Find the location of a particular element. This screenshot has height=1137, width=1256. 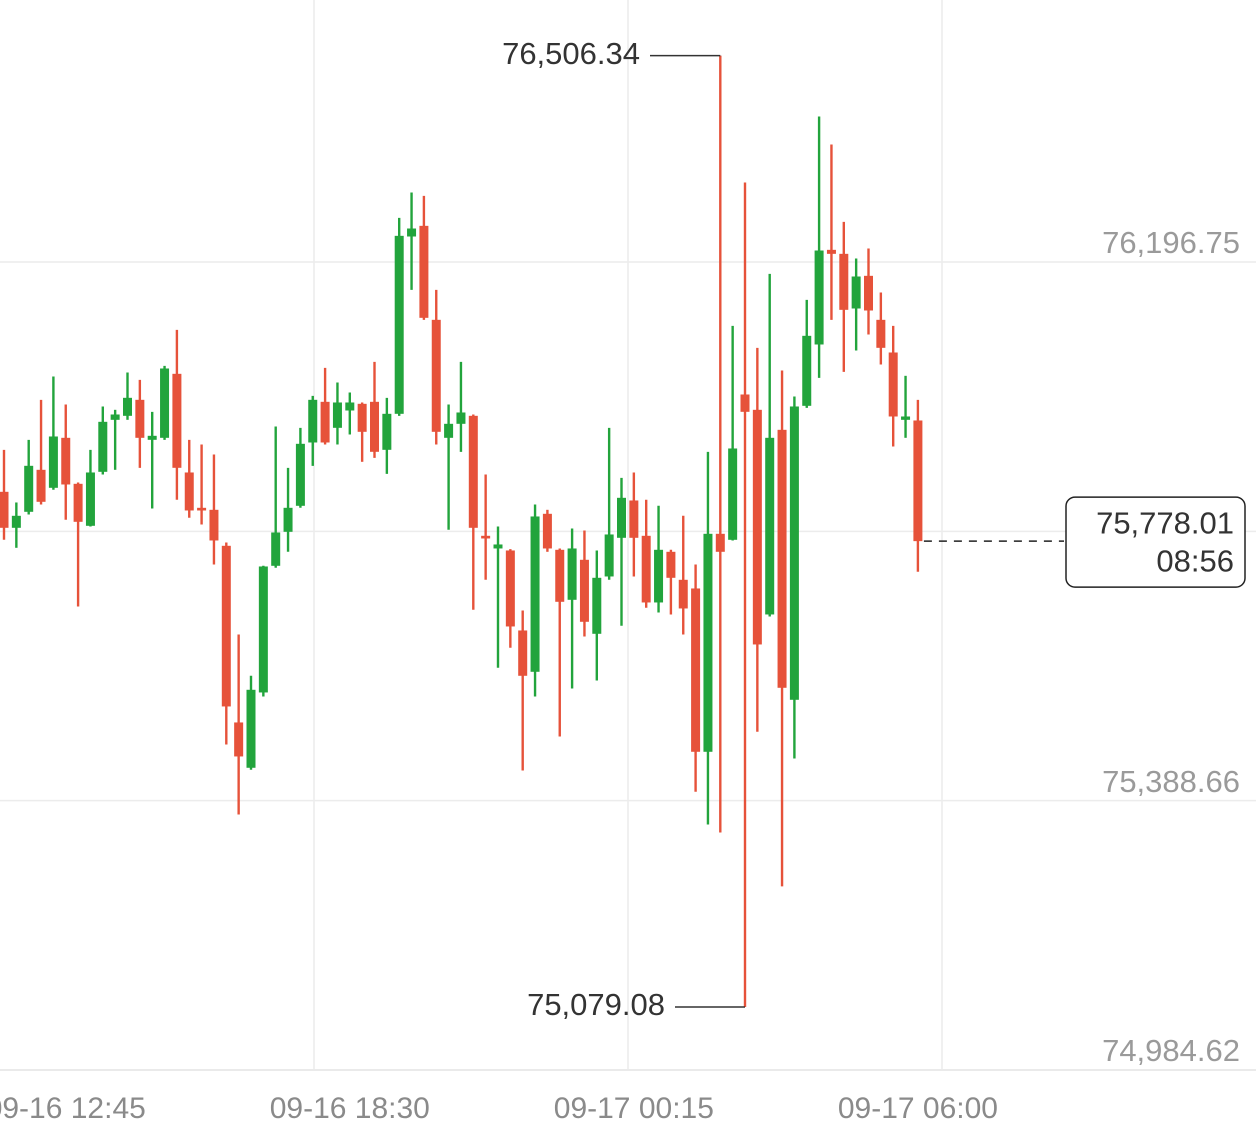

last-time-label: 08:56 is located at coordinates (1195, 560).